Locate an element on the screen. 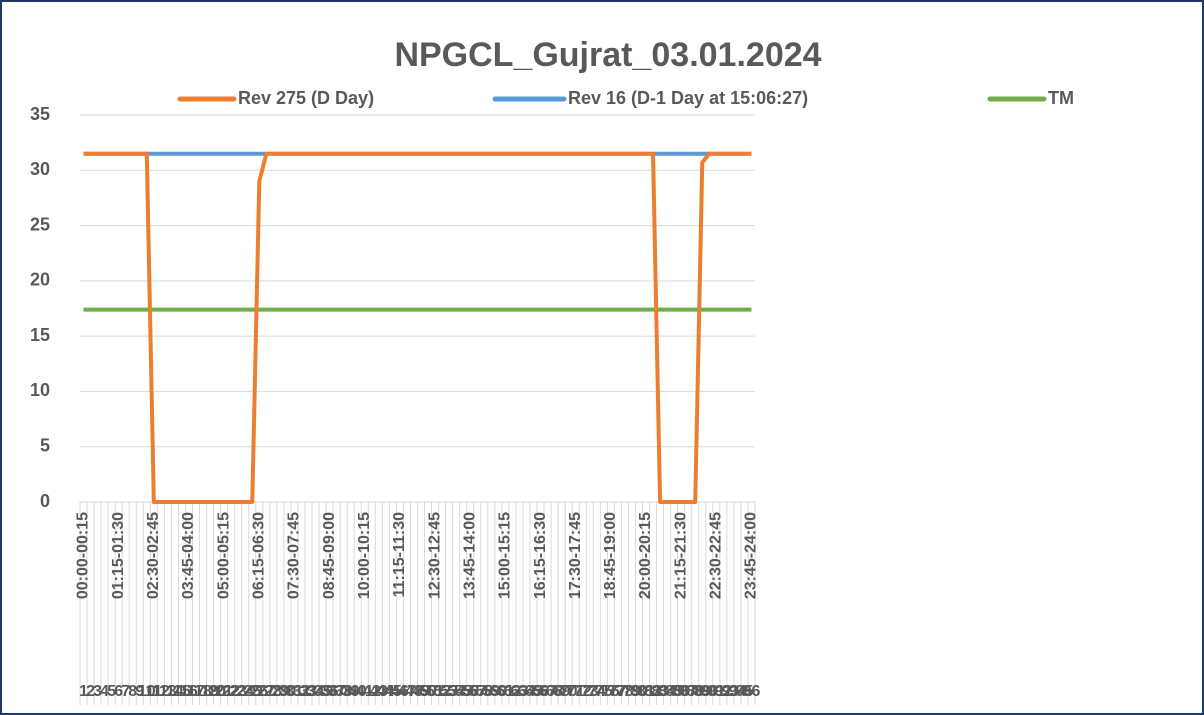 The height and width of the screenshot is (715, 1204). block-number: 35 is located at coordinates (323, 691).